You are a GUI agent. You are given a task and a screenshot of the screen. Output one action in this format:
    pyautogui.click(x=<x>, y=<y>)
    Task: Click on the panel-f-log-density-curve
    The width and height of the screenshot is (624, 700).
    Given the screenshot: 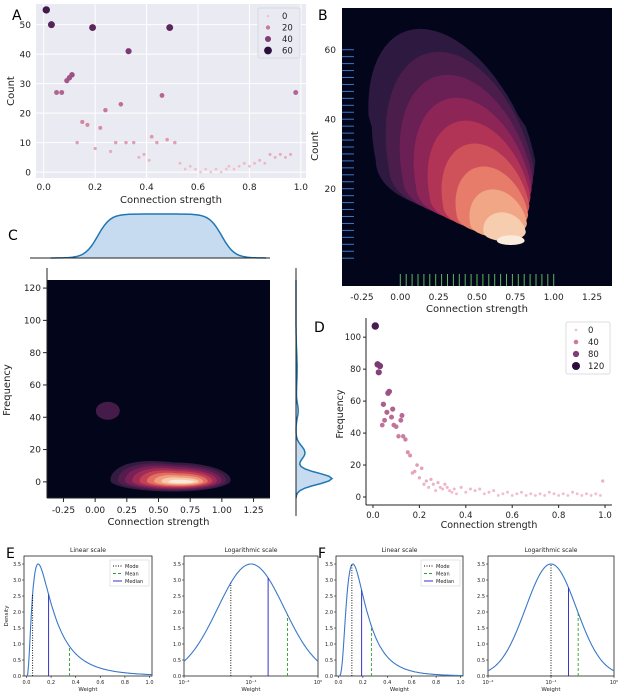 What is the action you would take?
    pyautogui.click(x=551, y=617)
    